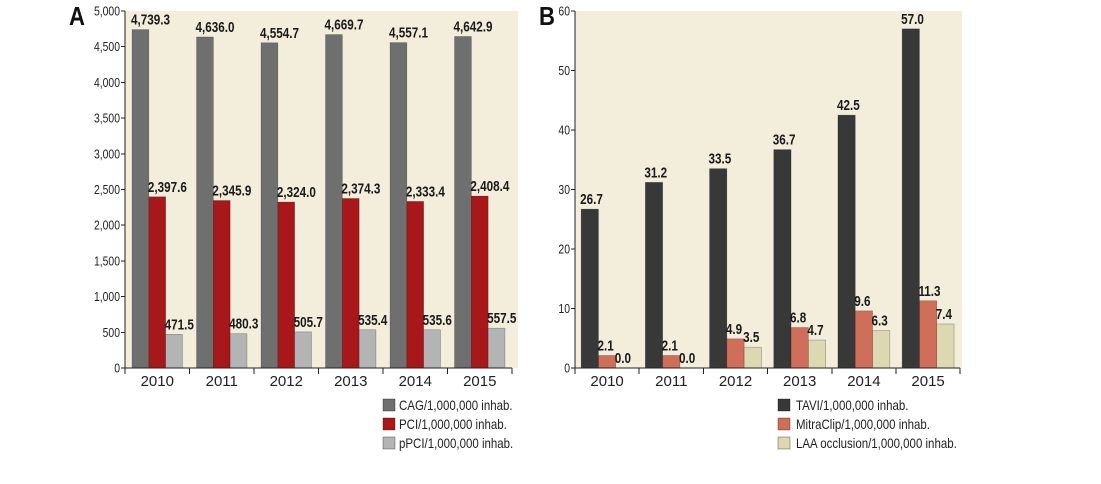  I want to click on legend-item-mitraclip: MitraClip/1,000,000 inhab., so click(853, 424).